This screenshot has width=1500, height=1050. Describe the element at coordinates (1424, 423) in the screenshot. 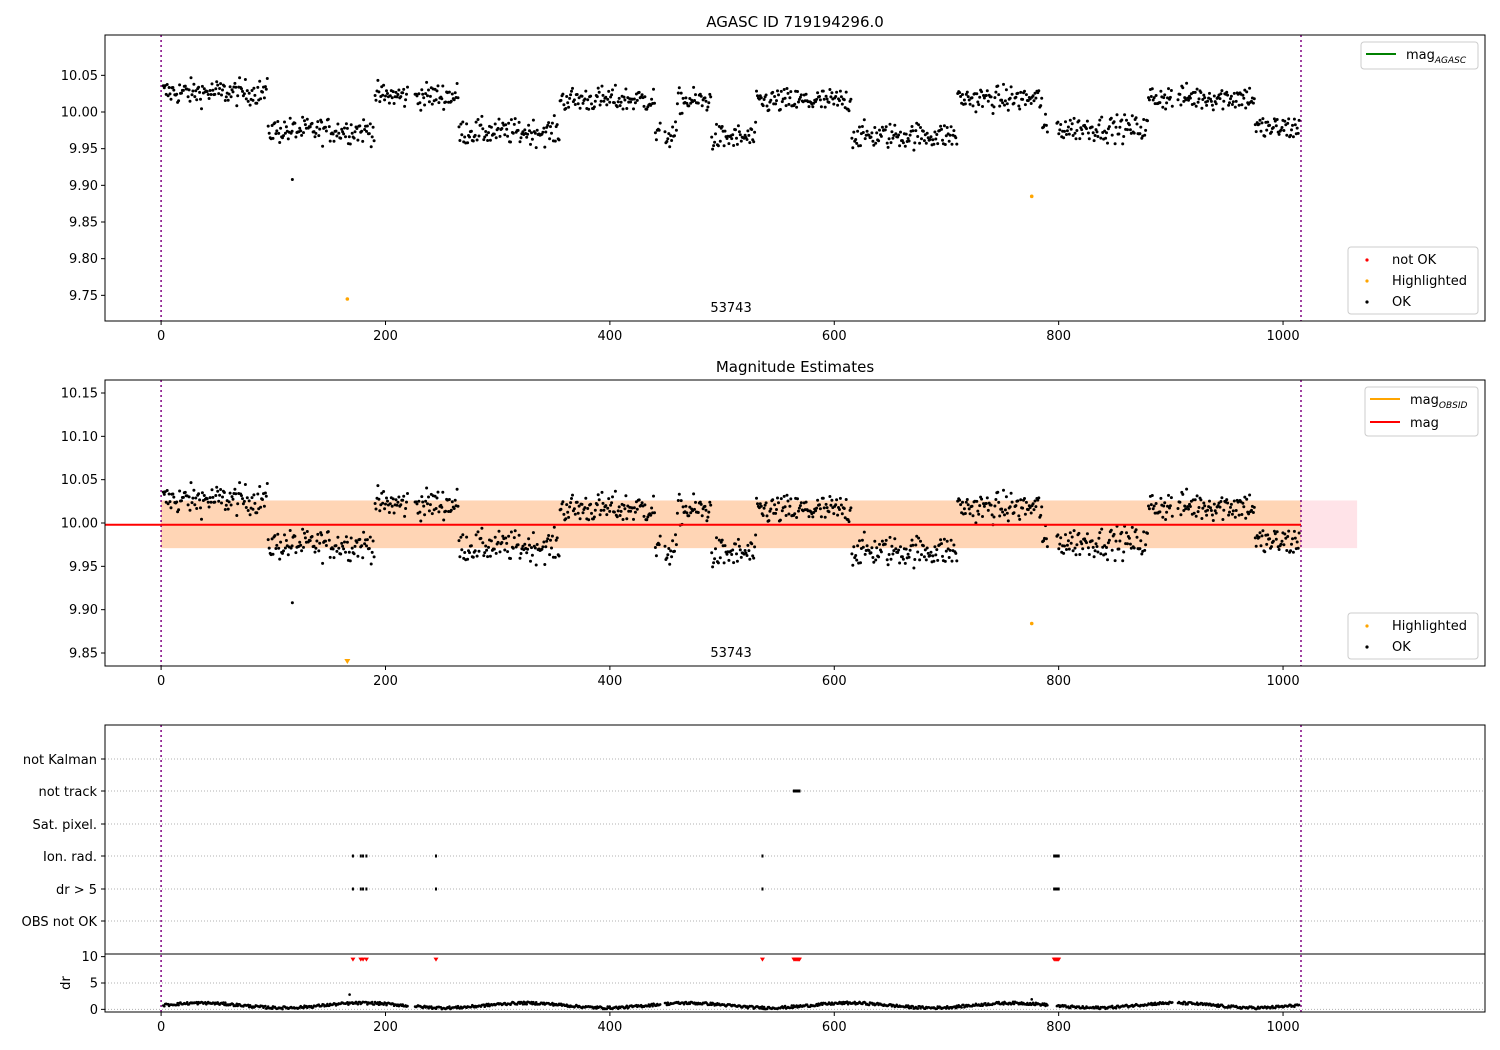

I see `legend-label-mag: mag` at that location.